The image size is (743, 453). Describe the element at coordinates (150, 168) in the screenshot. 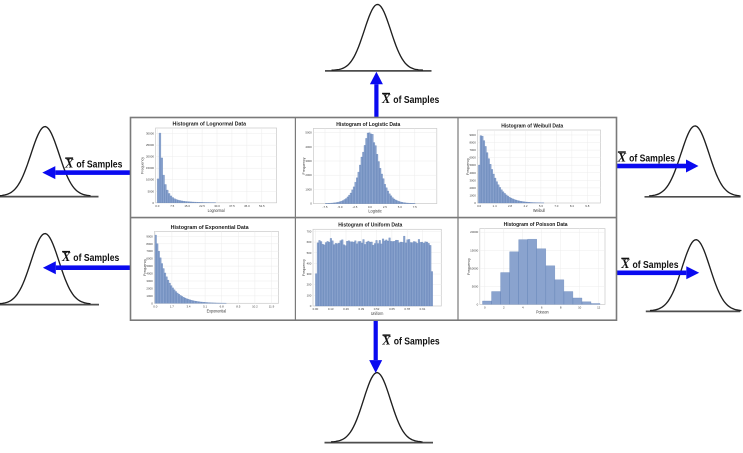

I see `svg-text: 15000` at that location.